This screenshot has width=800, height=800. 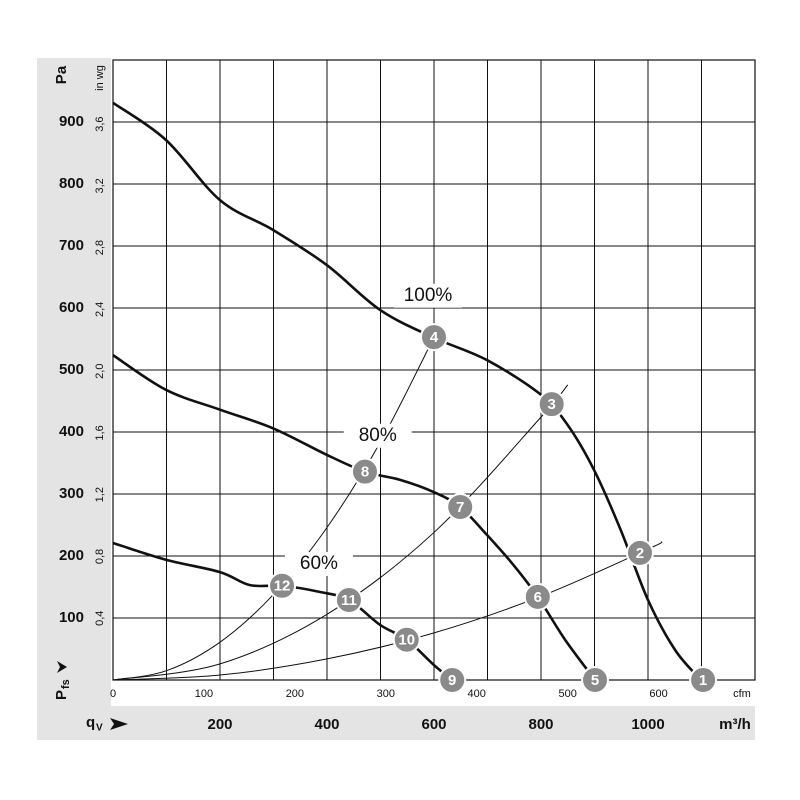 I want to click on x-tick-label: 600, so click(x=433, y=724).